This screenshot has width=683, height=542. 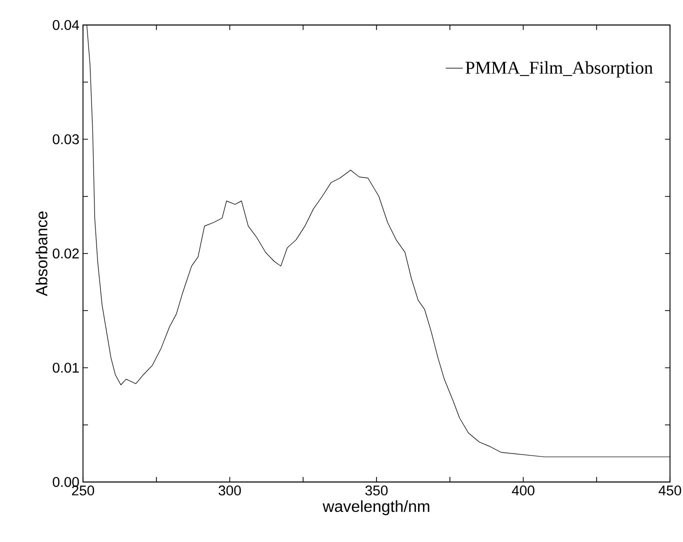 What do you see at coordinates (65, 482) in the screenshot?
I see `y-tick-label: 0.00` at bounding box center [65, 482].